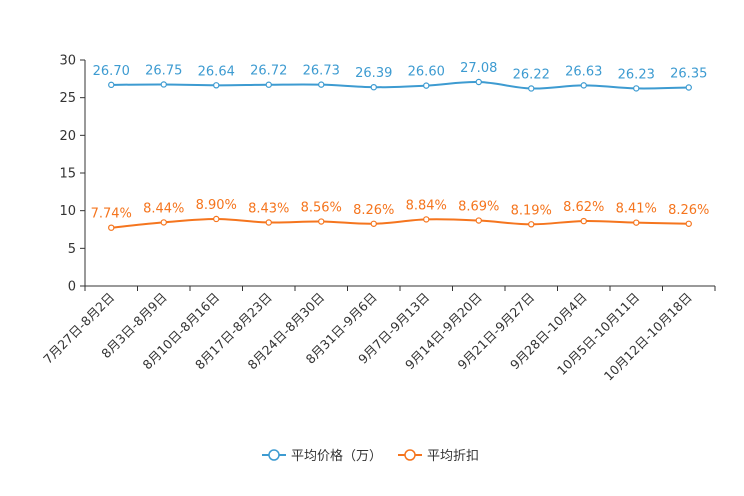 The width and height of the screenshot is (744, 496). Describe the element at coordinates (336, 456) in the screenshot. I see `legend-label: 平均价格（万）` at that location.